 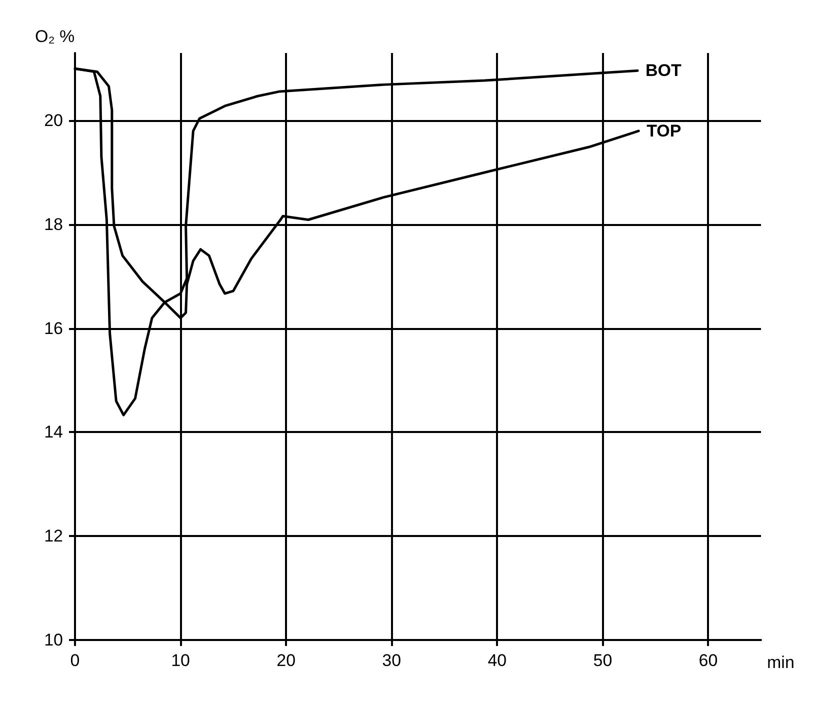 What do you see at coordinates (180, 660) in the screenshot?
I see `x-tick-label: 10` at bounding box center [180, 660].